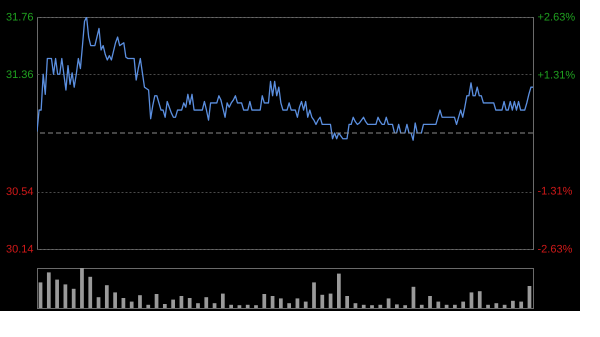 This screenshot has height=337, width=600. Describe the element at coordinates (20, 250) in the screenshot. I see `y-tick-label: 30.14` at that location.